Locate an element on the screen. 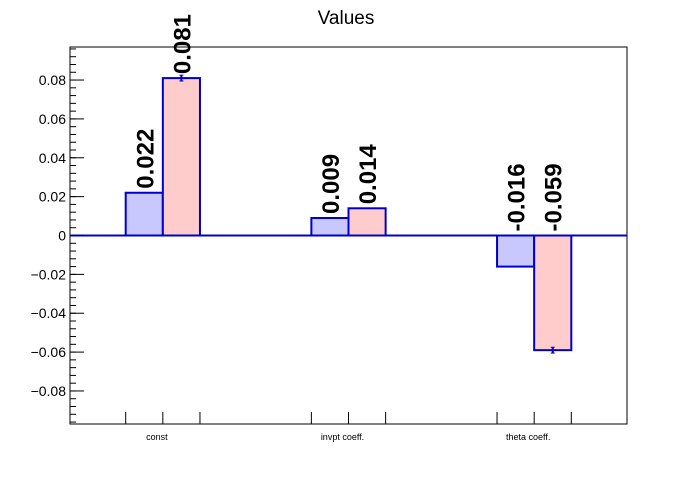  data-label: 0.009 is located at coordinates (331, 184).